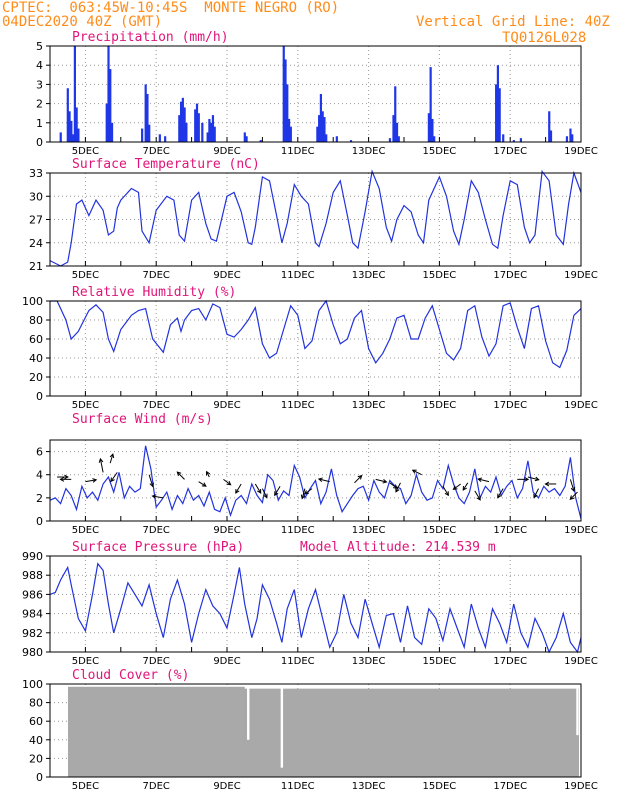  Describe the element at coordinates (36, 220) in the screenshot. I see `panel2-ytick-label: 27` at that location.